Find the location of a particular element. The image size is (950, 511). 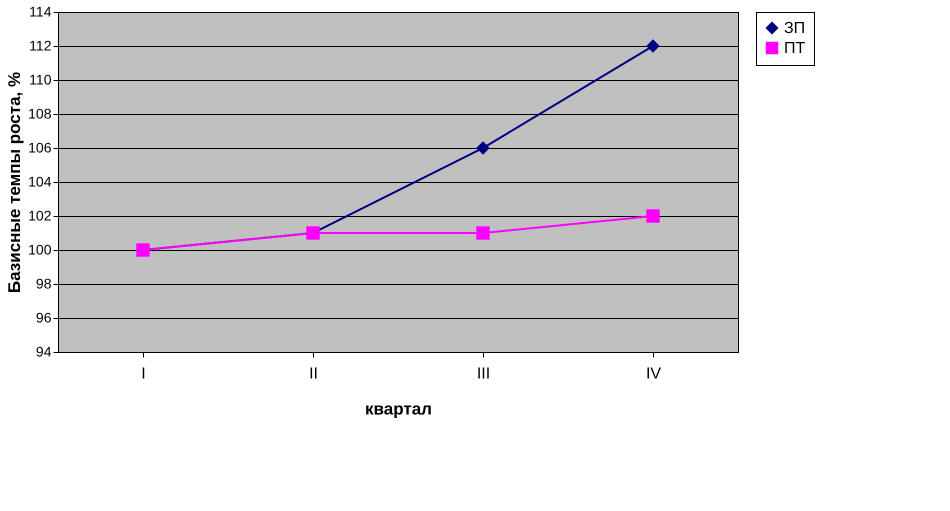

y-tick-label: 110 is located at coordinates (40, 80).